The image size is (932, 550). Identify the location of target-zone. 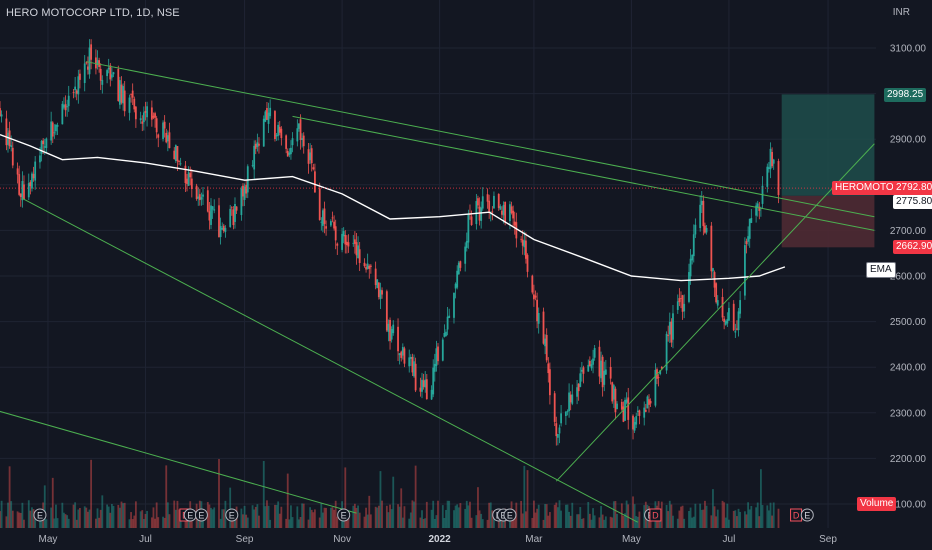
(828, 145).